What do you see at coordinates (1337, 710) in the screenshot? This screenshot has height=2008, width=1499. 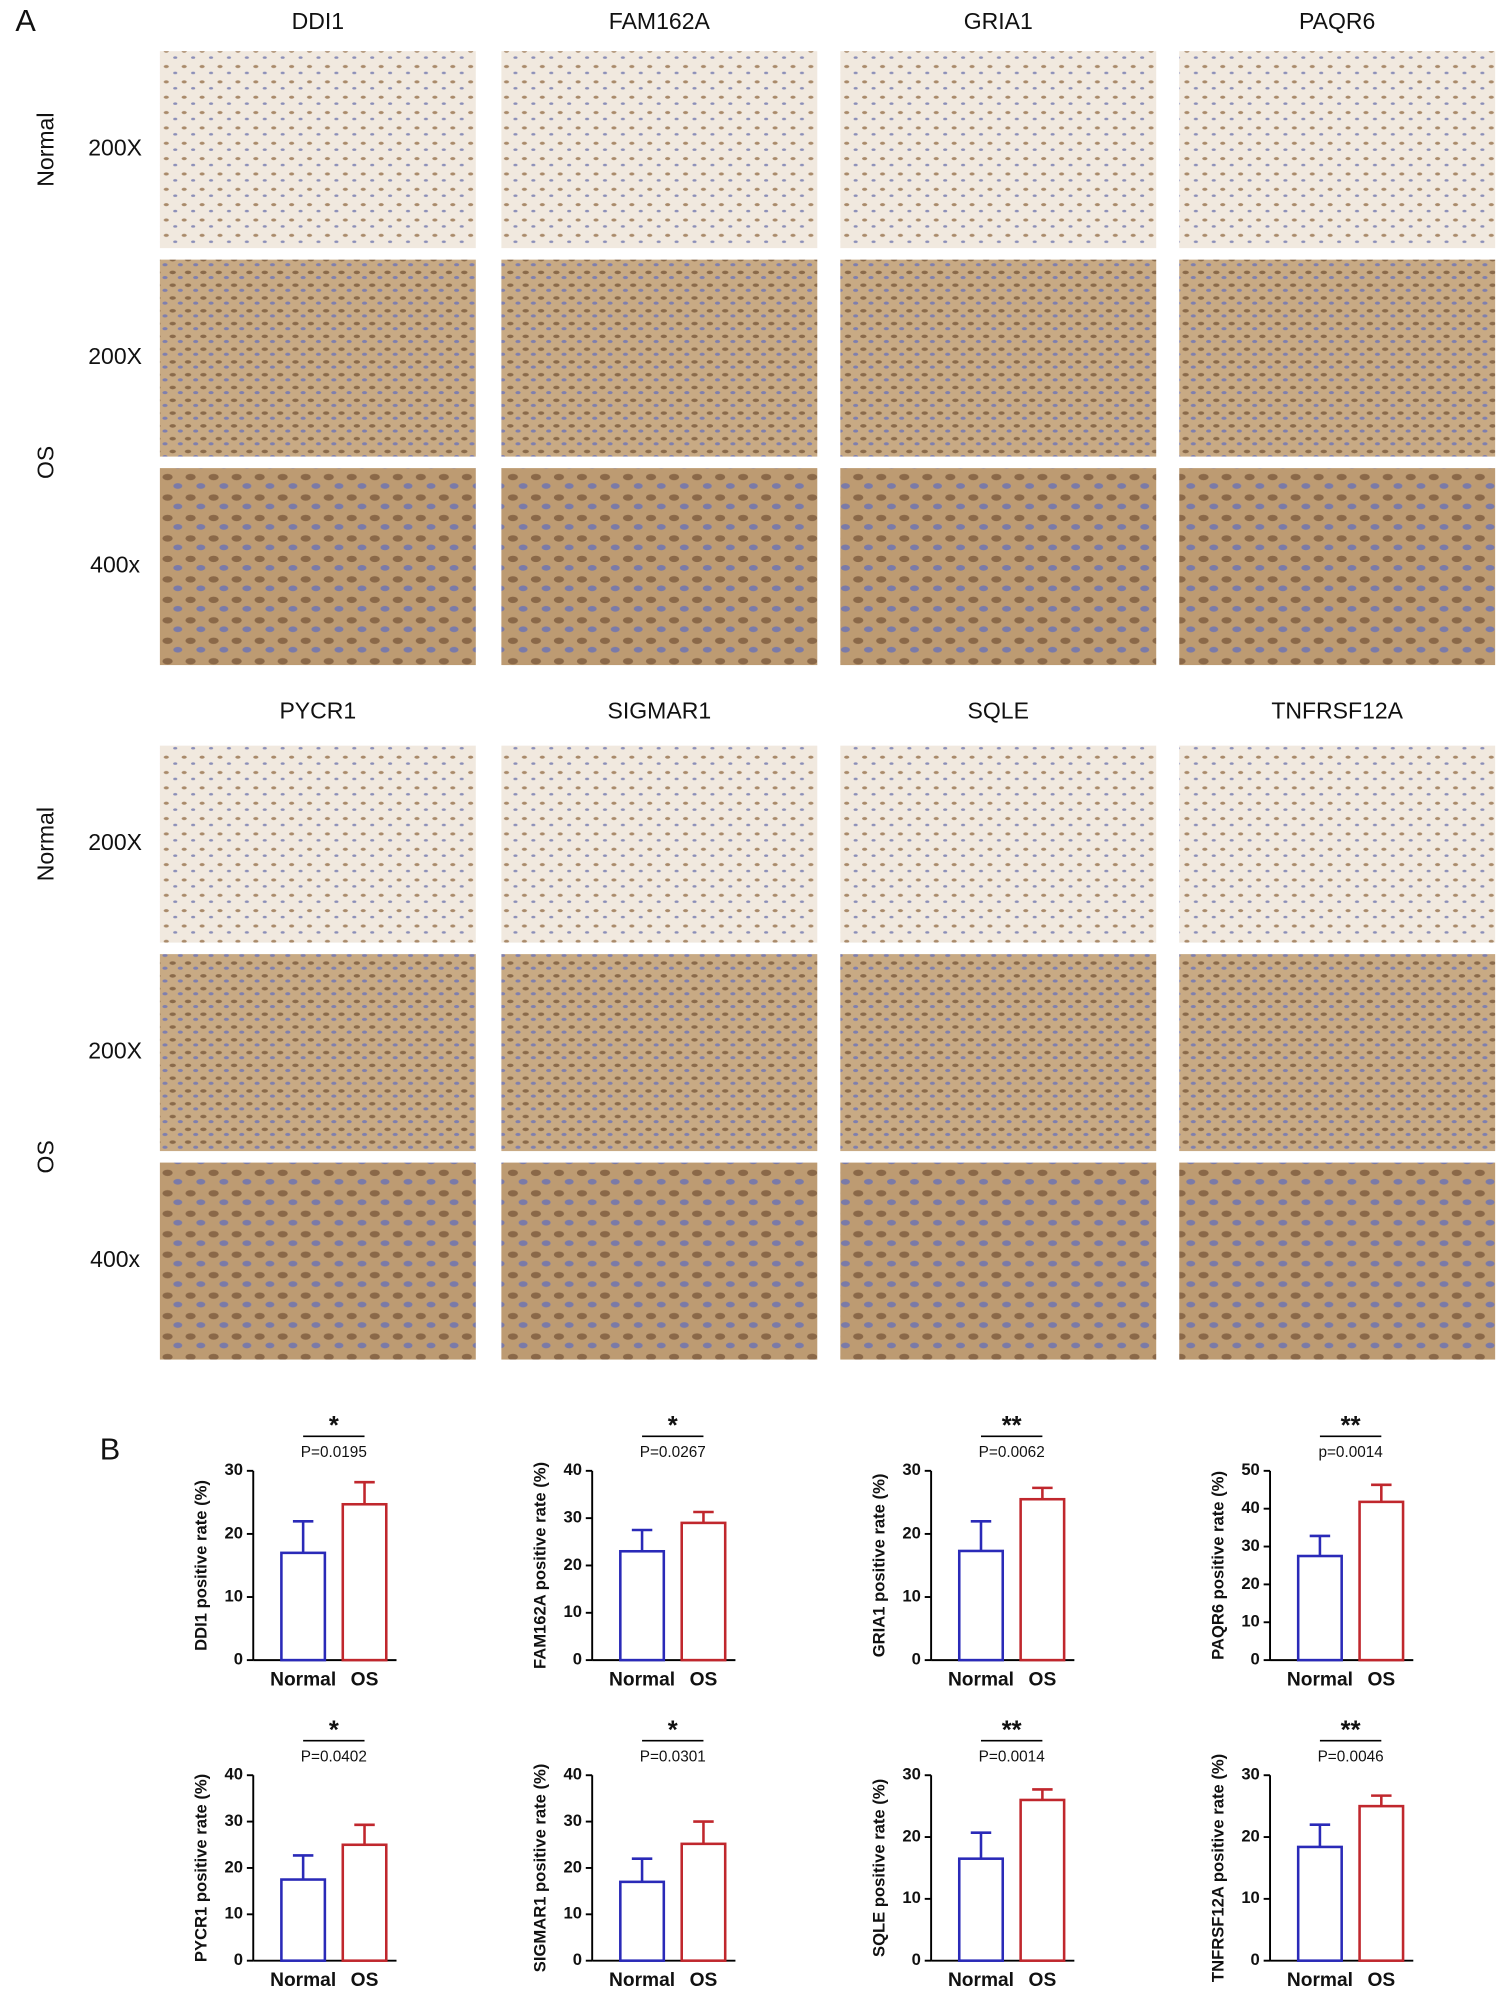 I see `gene-label: TNFRSF12A` at bounding box center [1337, 710].